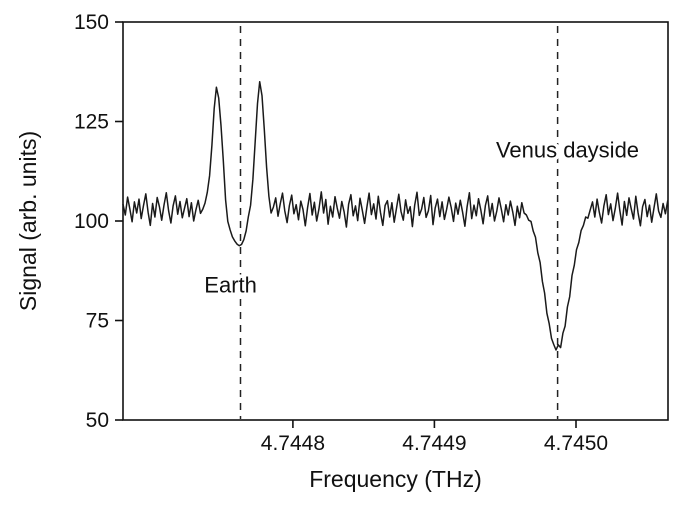 This screenshot has height=508, width=700. I want to click on x-tick-label: 4.7448, so click(293, 443).